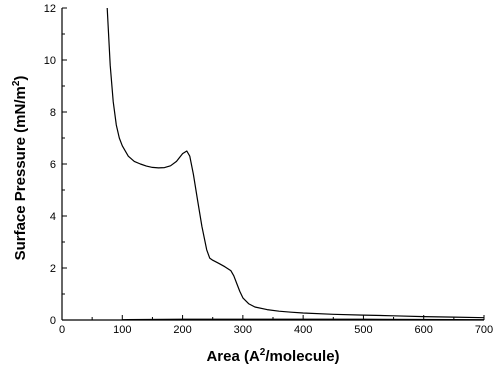 This screenshot has width=495, height=370. Describe the element at coordinates (53, 113) in the screenshot. I see `y-tick-label: 8` at that location.